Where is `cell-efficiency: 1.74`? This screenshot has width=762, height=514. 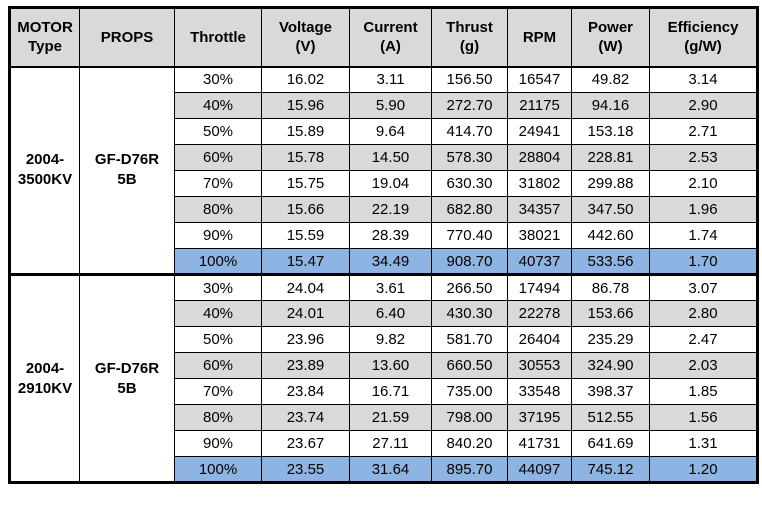
cell-efficiency: 1.74 is located at coordinates (703, 235).